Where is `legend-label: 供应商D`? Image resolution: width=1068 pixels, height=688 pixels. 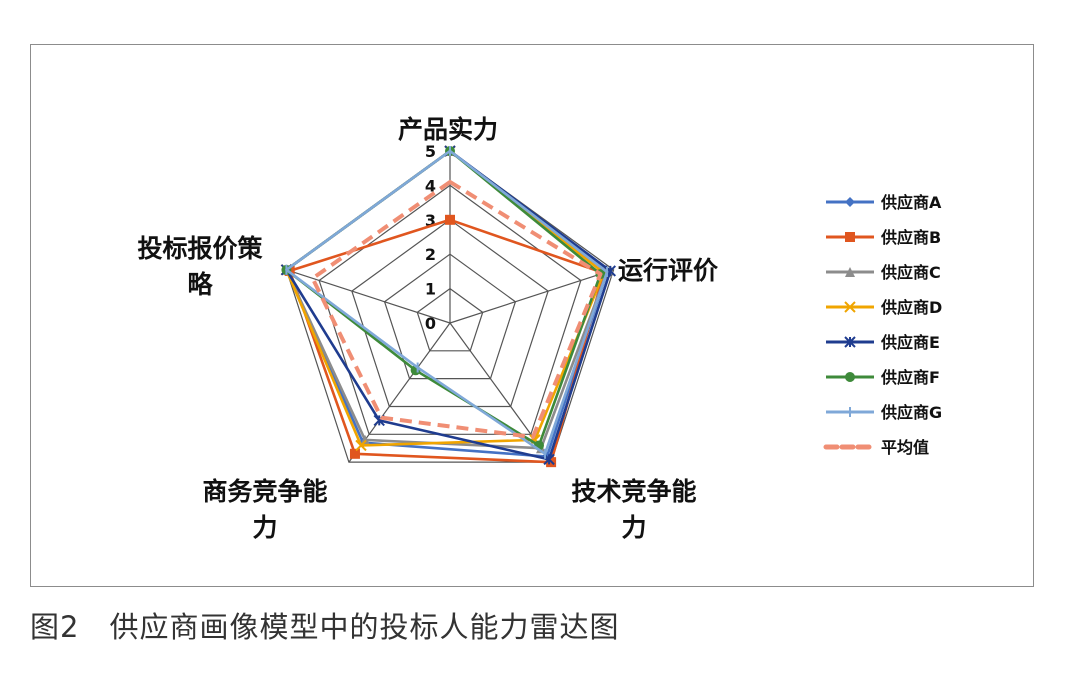 legend-label: 供应商D is located at coordinates (911, 307).